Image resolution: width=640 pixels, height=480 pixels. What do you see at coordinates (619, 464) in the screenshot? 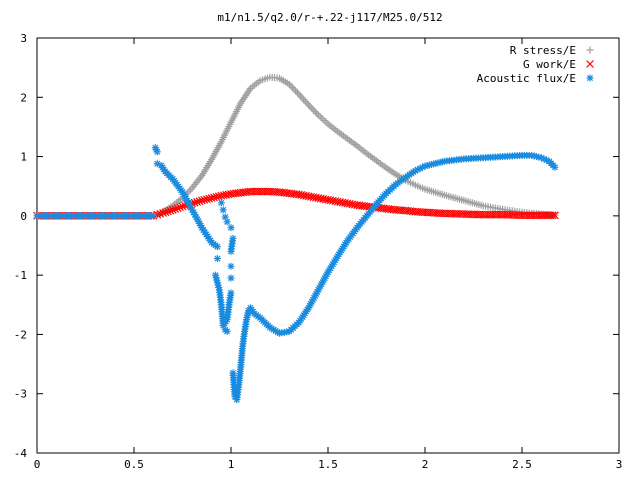
I see `x-tick-label: 3` at bounding box center [619, 464].